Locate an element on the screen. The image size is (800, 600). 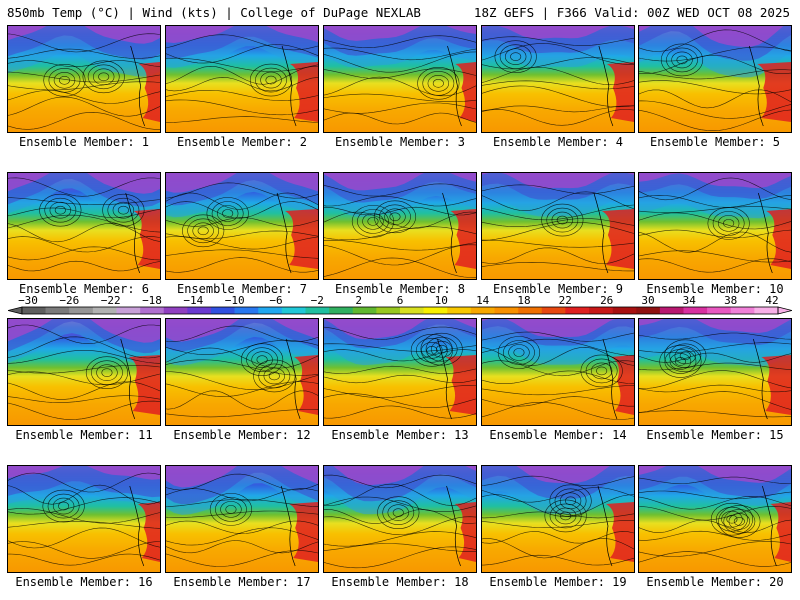
ensemble-member-label: Ensemble Member: 9 is located at coordinates (558, 289).